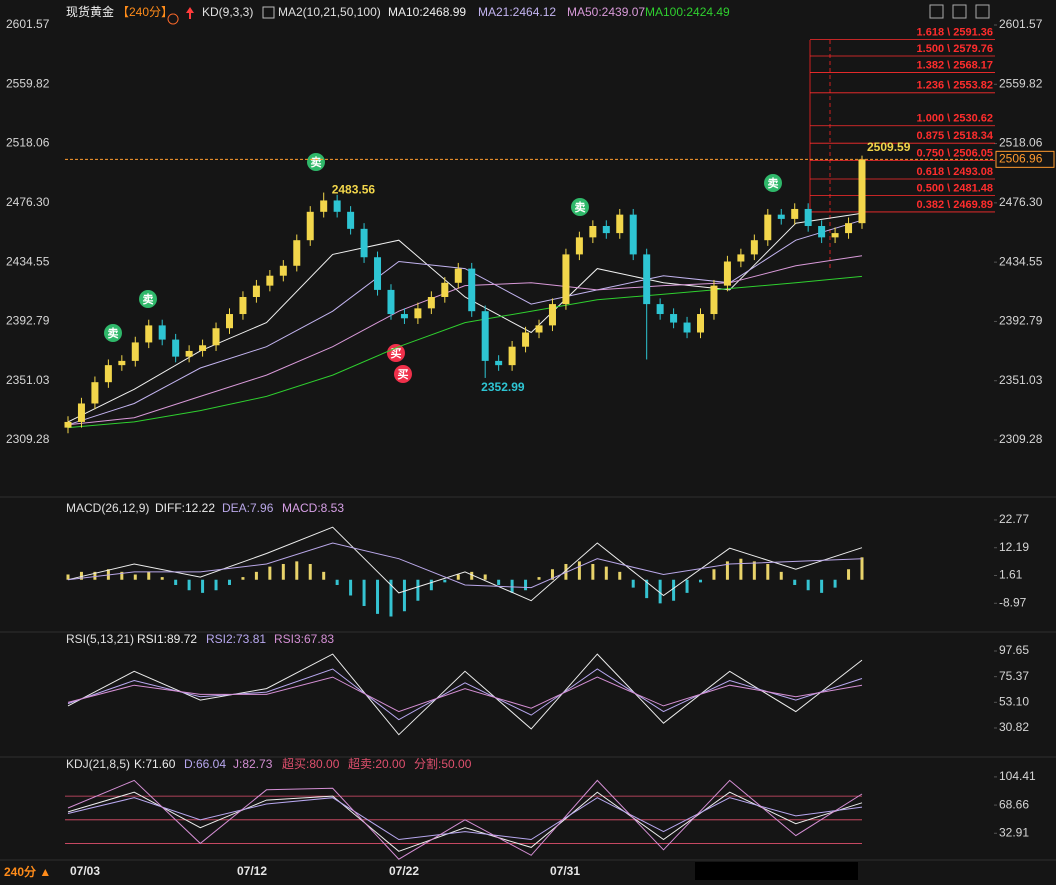 The height and width of the screenshot is (885, 1056). I want to click on fib-label: 1.236 \ 2553.82, so click(955, 86).